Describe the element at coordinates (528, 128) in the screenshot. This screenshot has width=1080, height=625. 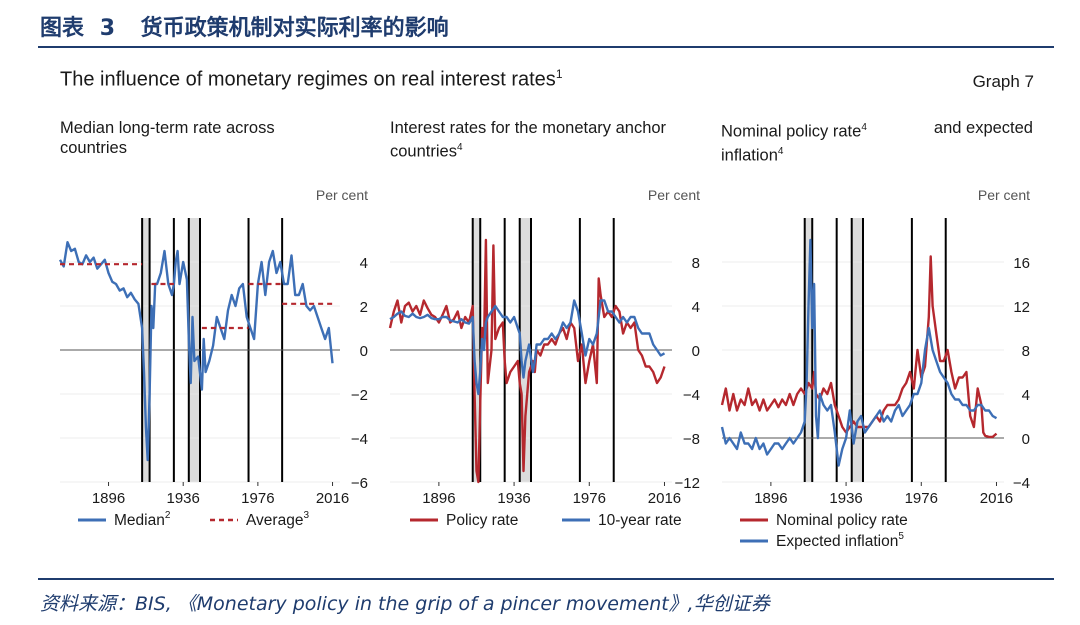
I see `panel-2-title-line1: Interest rates for the monetary anchor` at that location.